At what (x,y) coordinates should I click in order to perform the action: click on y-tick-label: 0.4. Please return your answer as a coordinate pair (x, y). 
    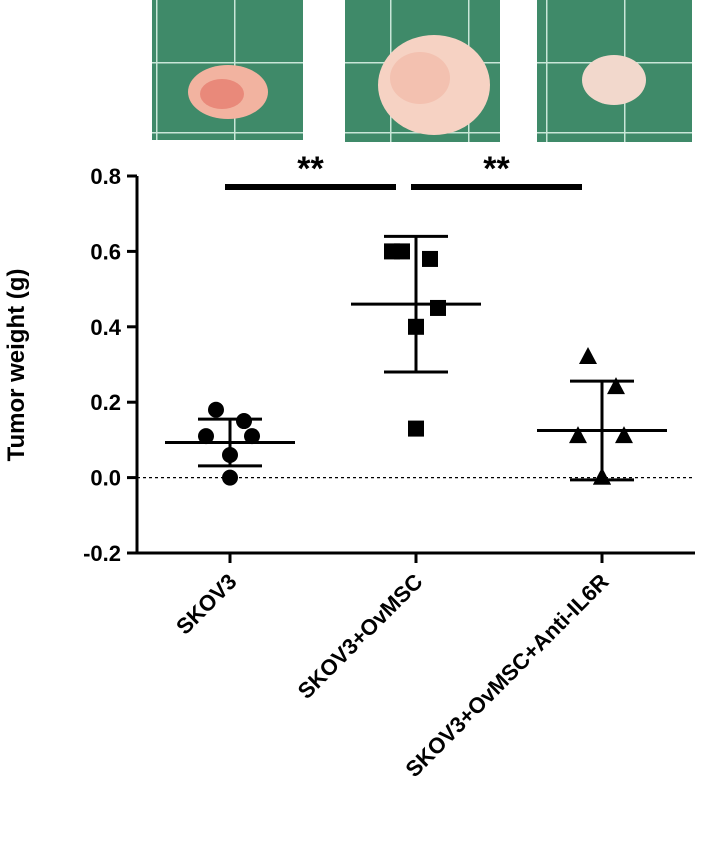
    Looking at the image, I should click on (105, 327).